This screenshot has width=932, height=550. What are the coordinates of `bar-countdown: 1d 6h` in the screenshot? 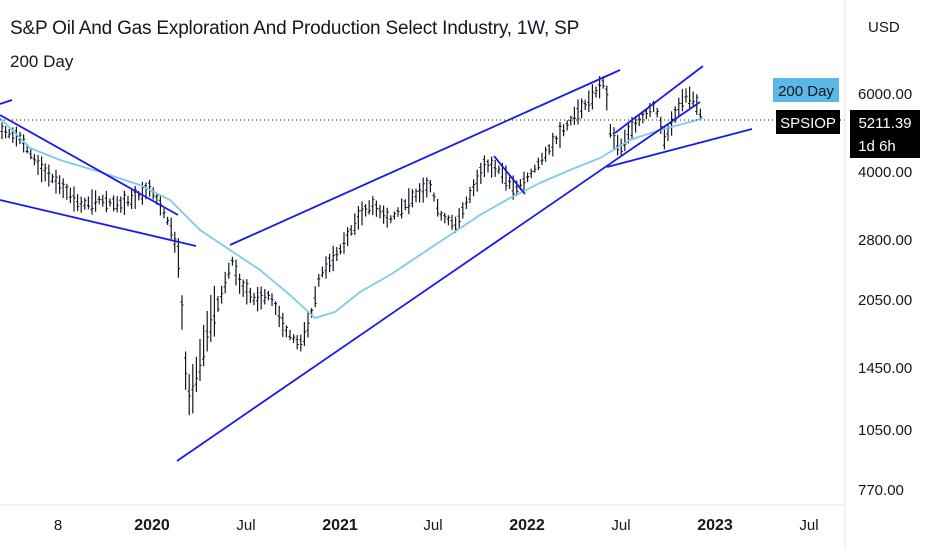 It's located at (877, 146).